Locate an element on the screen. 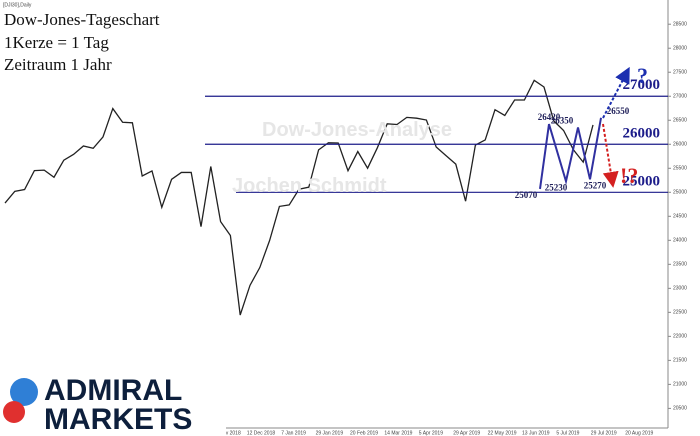 This screenshot has height=436, width=700. signal-down: !? is located at coordinates (629, 175).